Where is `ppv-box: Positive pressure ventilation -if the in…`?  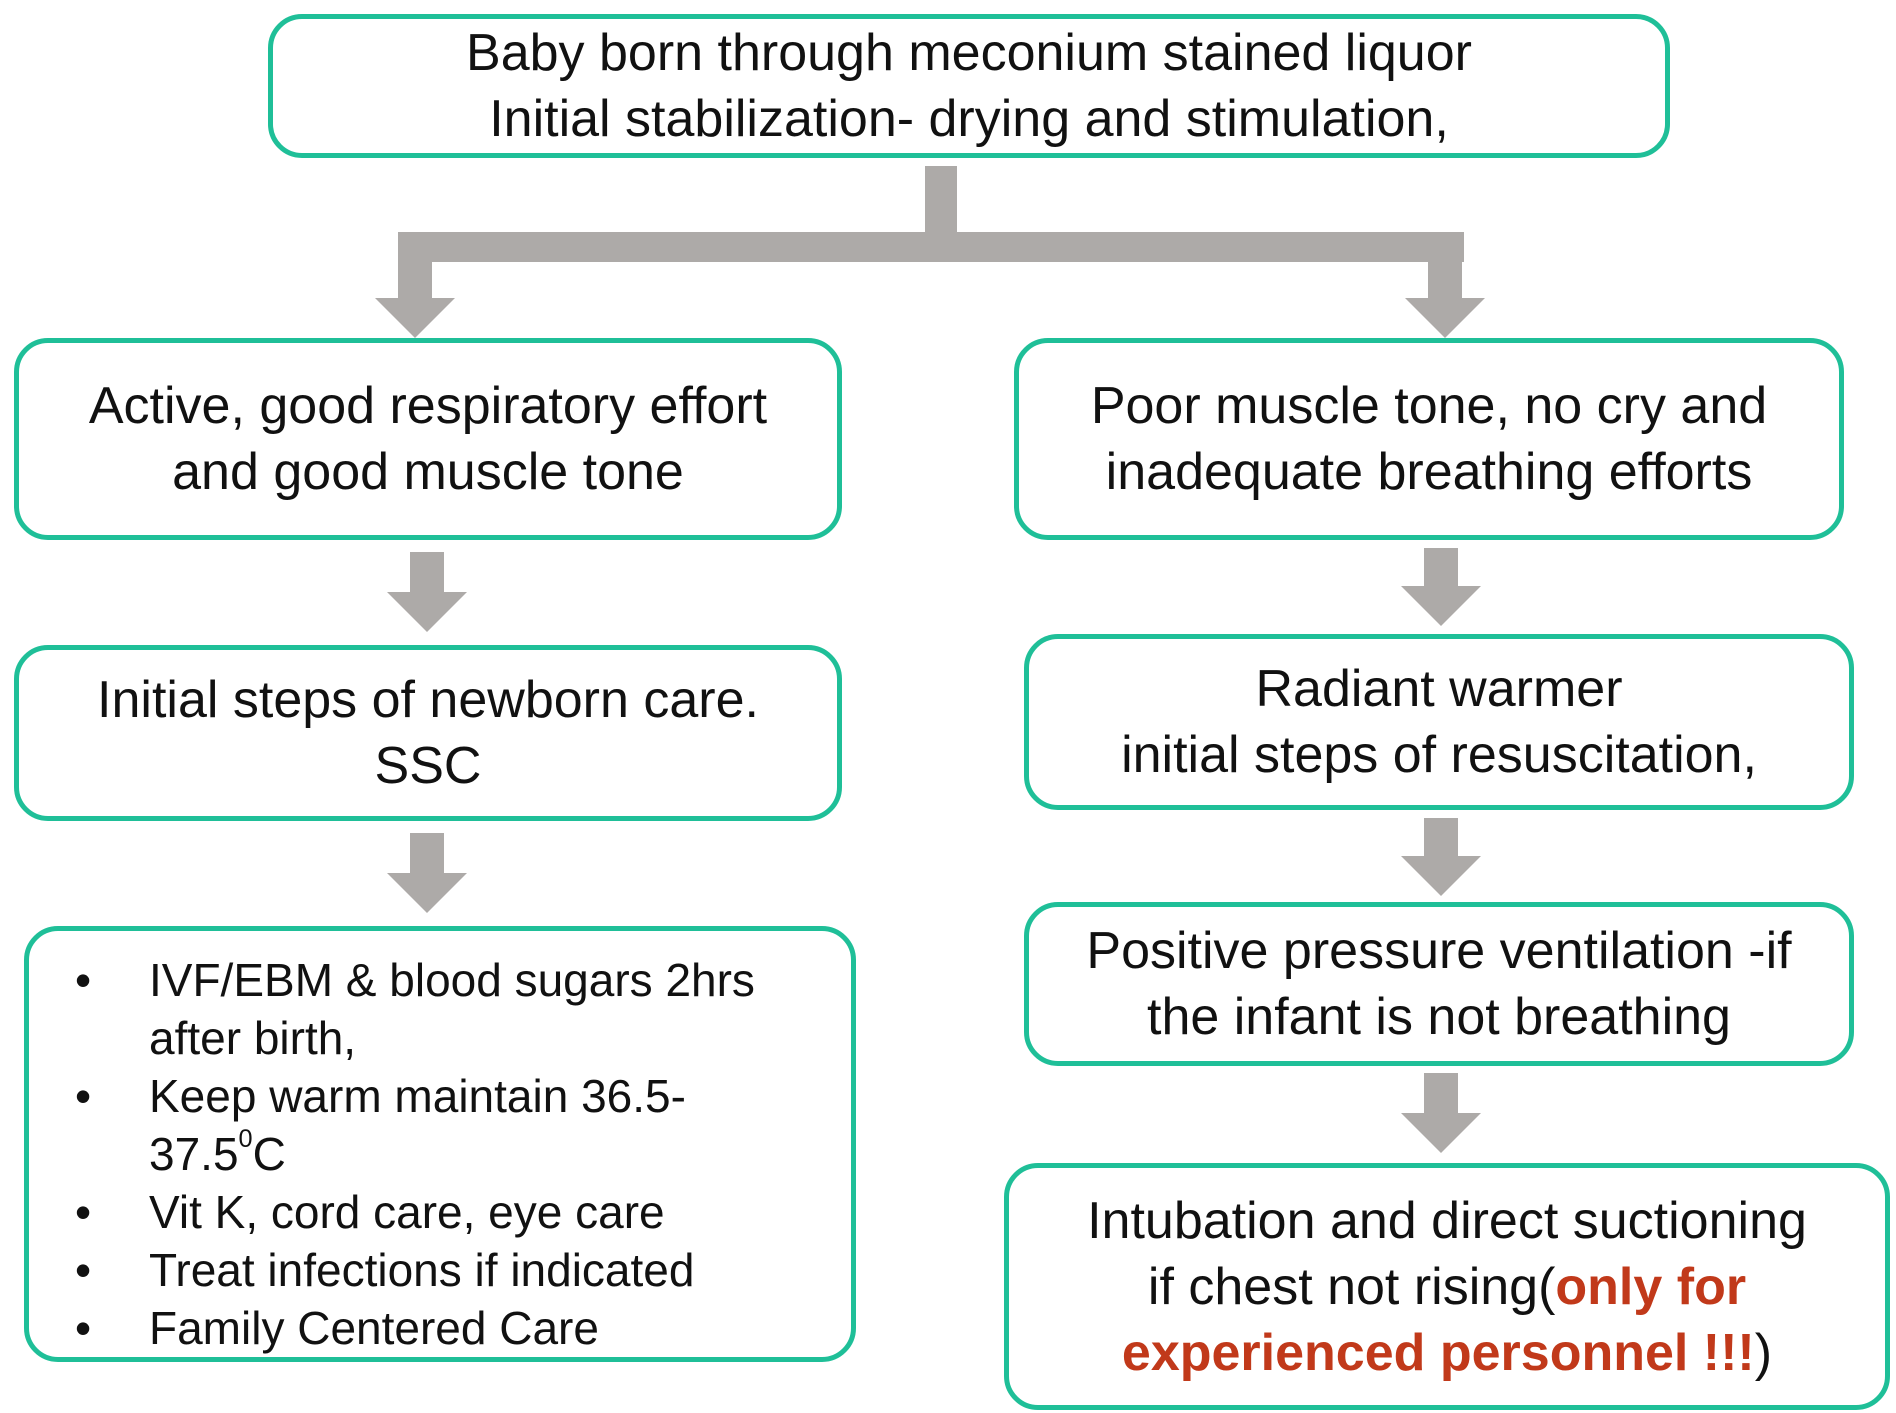 ppv-box: Positive pressure ventilation -if the in… is located at coordinates (1439, 984).